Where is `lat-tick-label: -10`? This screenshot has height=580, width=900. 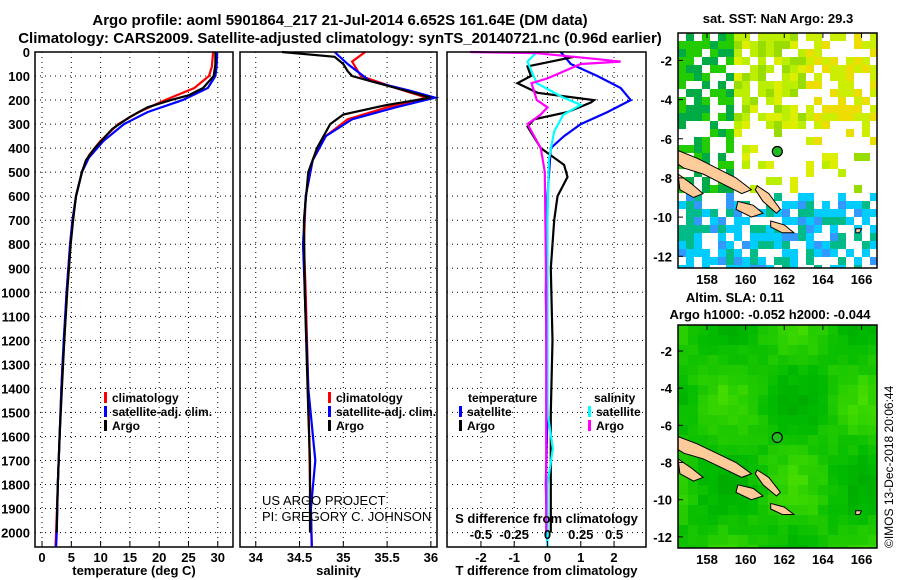
lat-tick-label: -10 is located at coordinates (662, 500).